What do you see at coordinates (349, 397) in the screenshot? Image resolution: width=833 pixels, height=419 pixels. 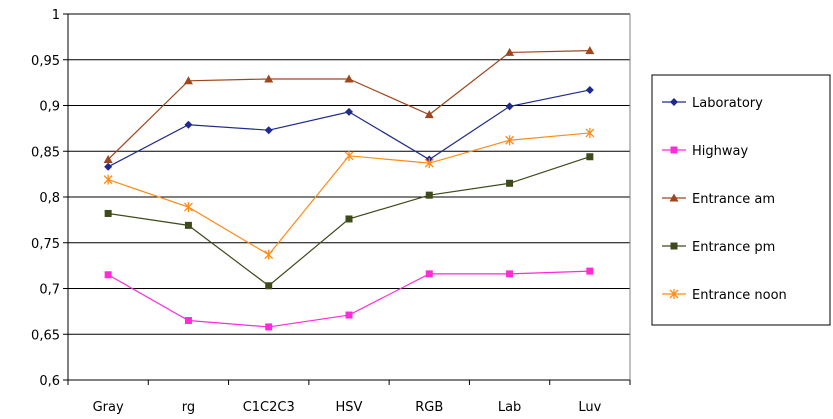 I see `x-axis-ticks: Gray rg C1C2C3 HSV RGB Lab Luv` at bounding box center [349, 397].